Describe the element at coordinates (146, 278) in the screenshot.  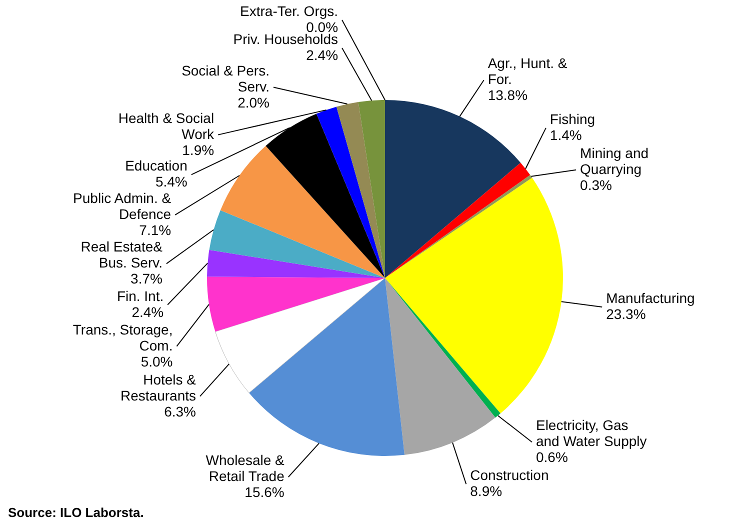
I see `data-label: 3.7%` at that location.